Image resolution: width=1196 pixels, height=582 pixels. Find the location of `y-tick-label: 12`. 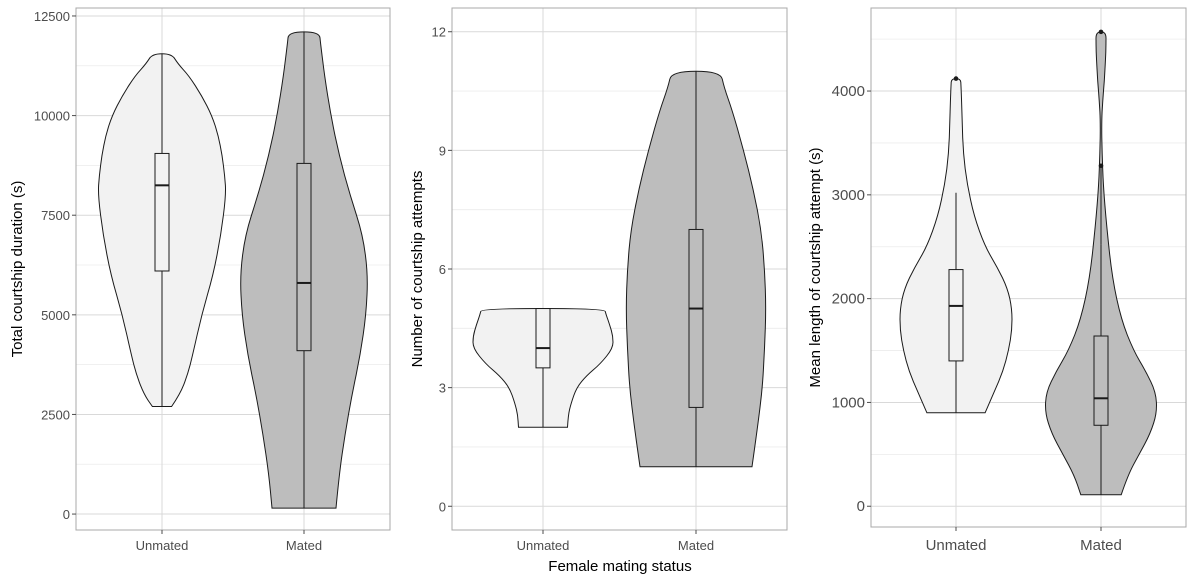

y-tick-label: 12 is located at coordinates (439, 32).